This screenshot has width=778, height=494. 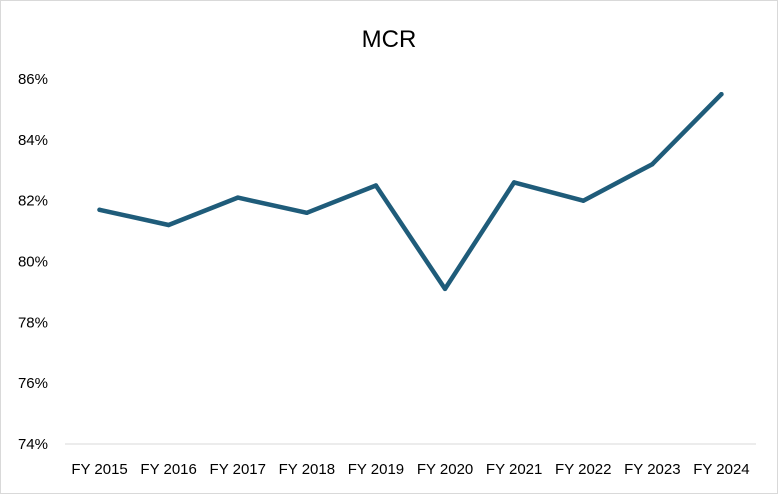 I want to click on x-tick-label: FY 2020, so click(x=445, y=469).